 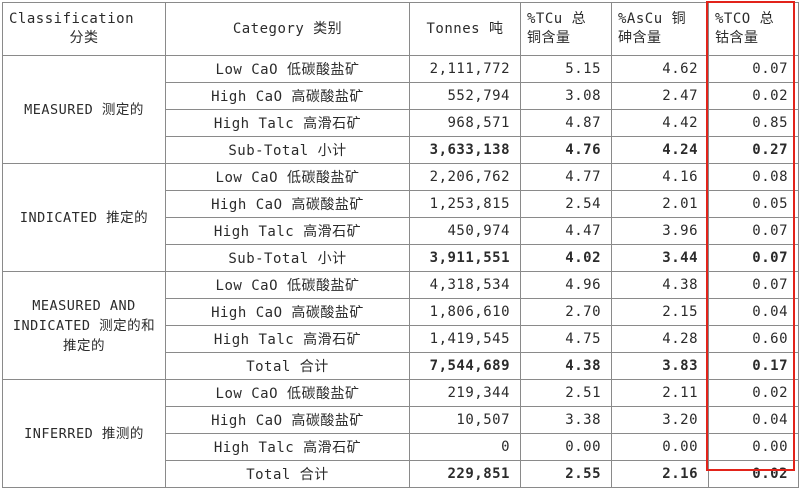 I want to click on tonnes-cell: 968,571, so click(x=465, y=123).